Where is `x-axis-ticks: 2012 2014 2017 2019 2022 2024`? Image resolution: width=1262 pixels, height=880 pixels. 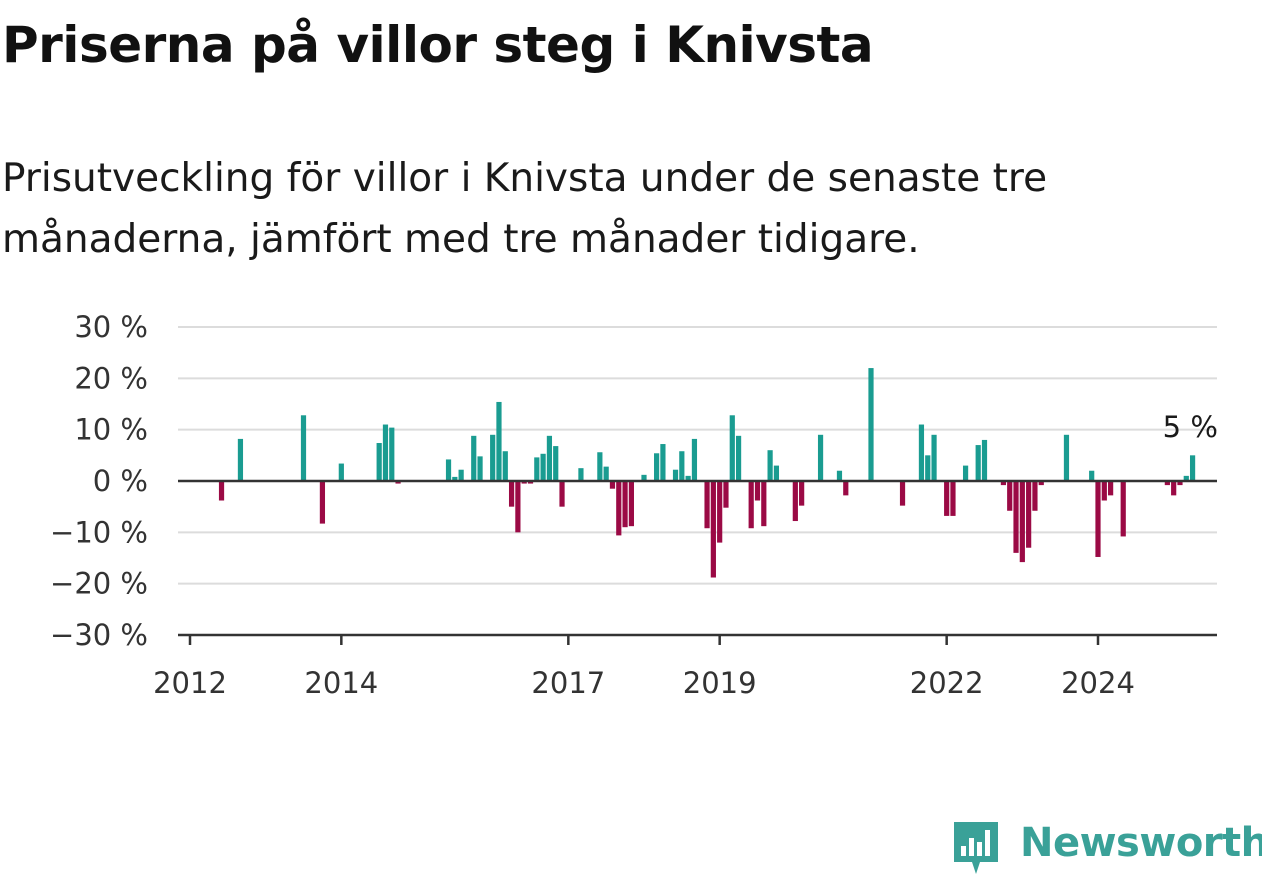 x-axis-ticks: 2012 2014 2017 2019 2022 2024 is located at coordinates (644, 667).